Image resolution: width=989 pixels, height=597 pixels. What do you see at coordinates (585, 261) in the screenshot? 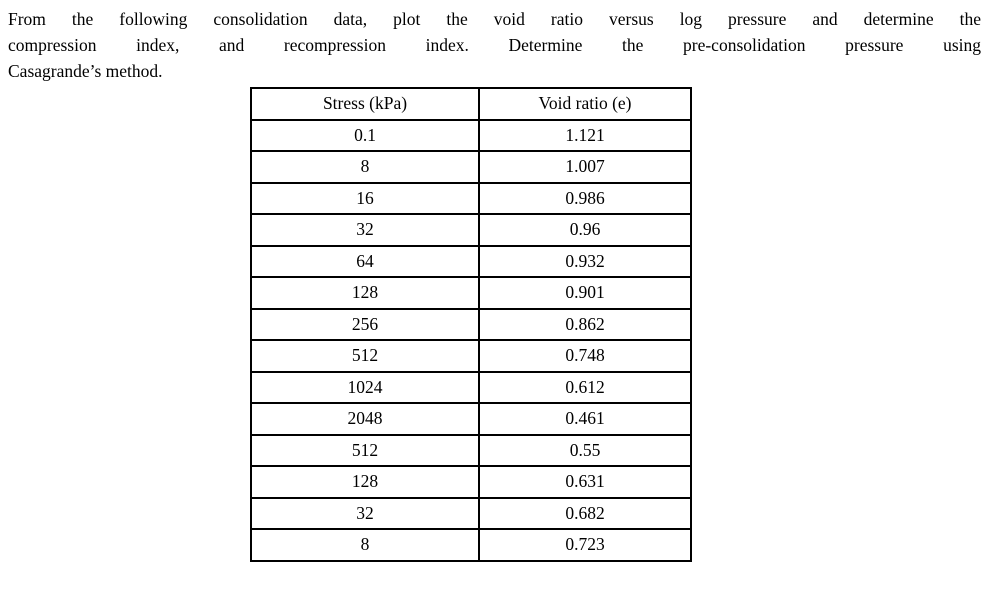
I see `void-ratio-cell: 0.932` at bounding box center [585, 261].